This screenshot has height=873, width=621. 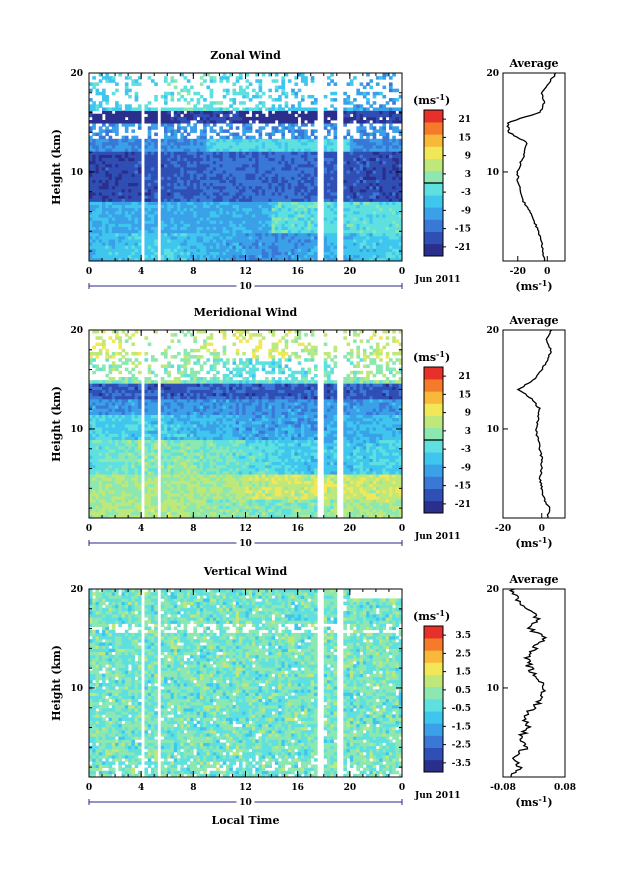 What do you see at coordinates (245, 272) in the screenshot?
I see `x-tick-label: 12` at bounding box center [245, 272].